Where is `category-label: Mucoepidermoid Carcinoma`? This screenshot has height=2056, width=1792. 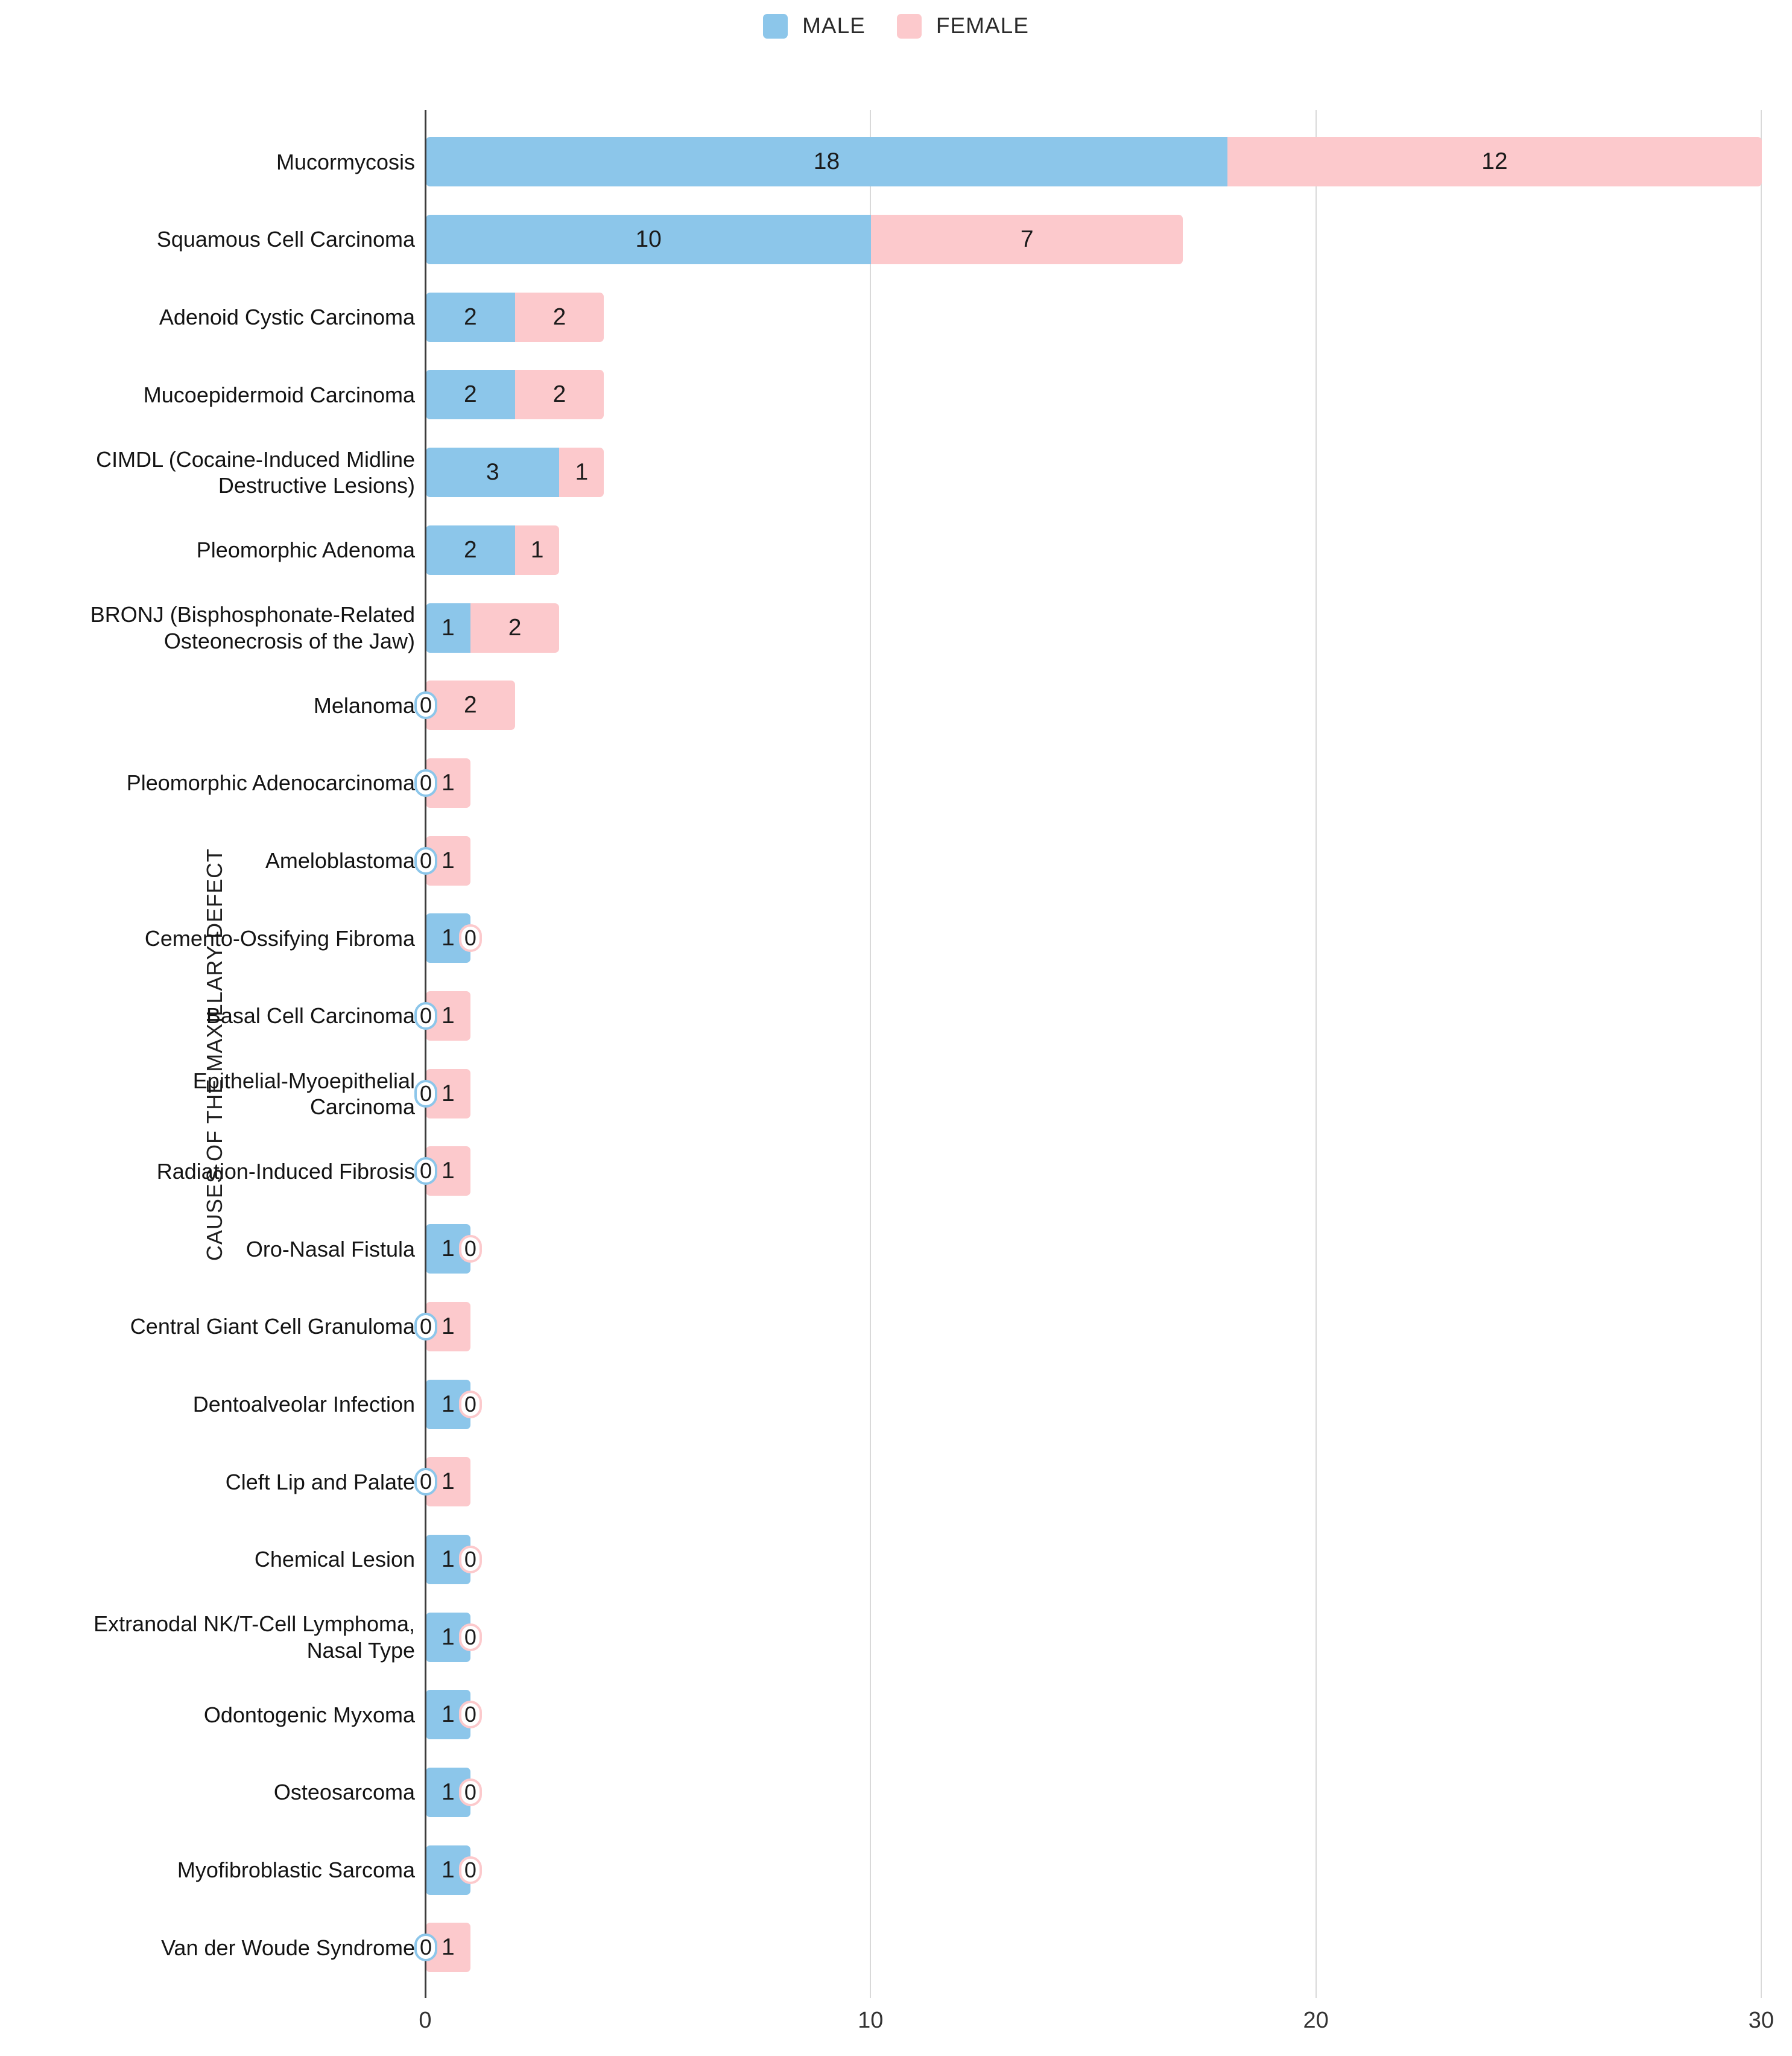
category-label: Mucoepidermoid Carcinoma is located at coordinates (279, 395).